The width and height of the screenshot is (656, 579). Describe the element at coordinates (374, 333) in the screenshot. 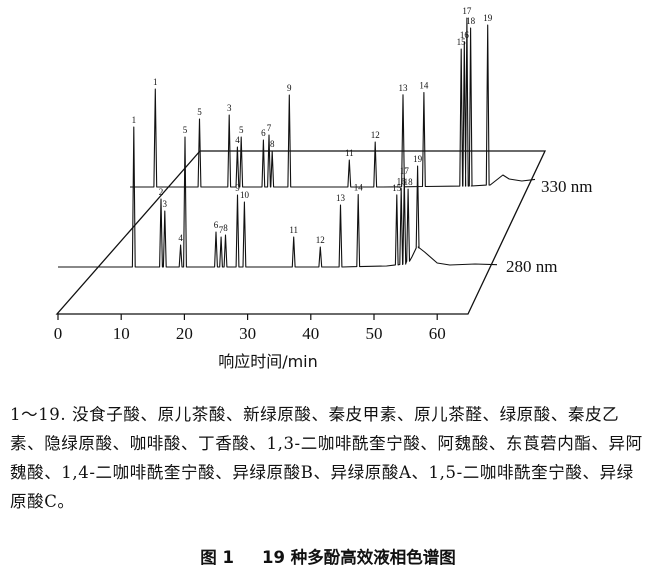

I see `x-tick-label: 50` at that location.